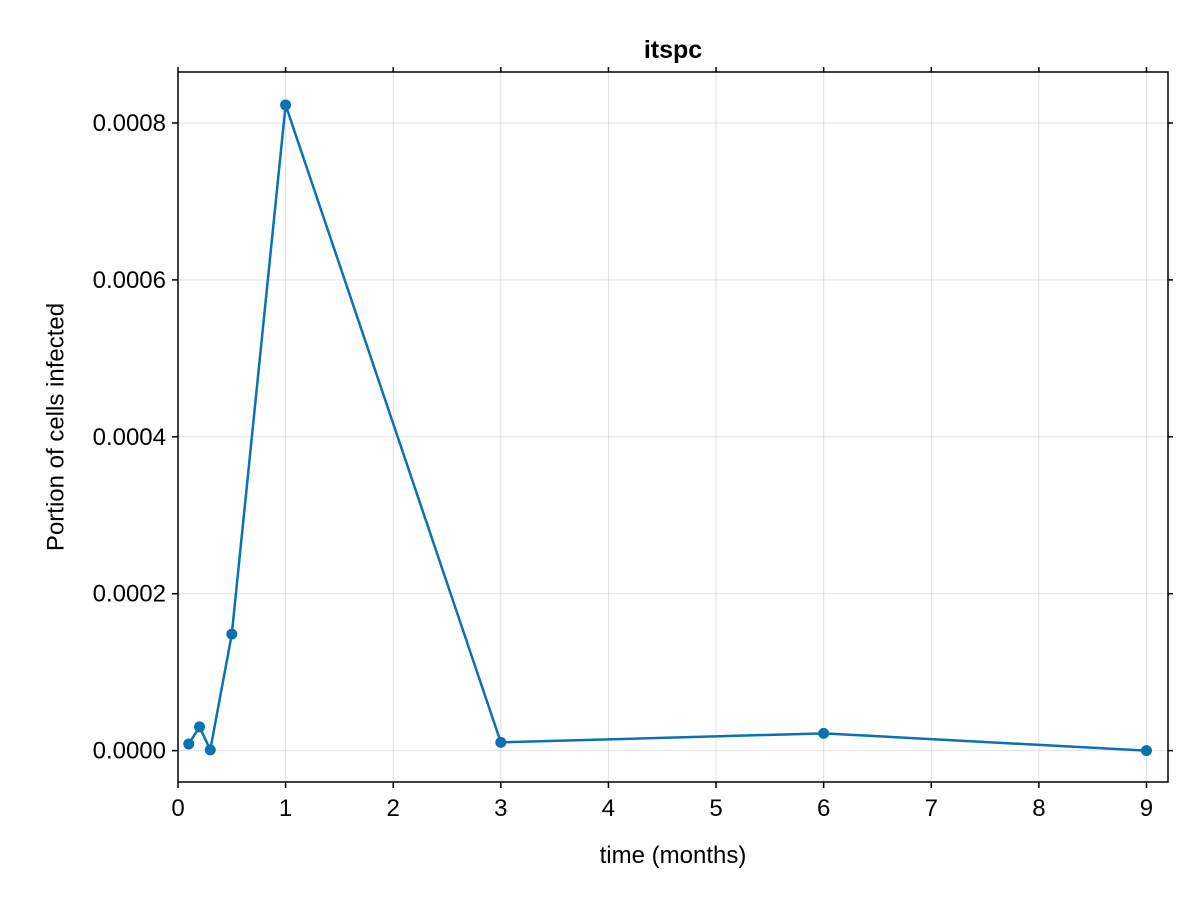 The height and width of the screenshot is (900, 1200). What do you see at coordinates (129, 751) in the screenshot?
I see `y-tick-label: 0.0000` at bounding box center [129, 751].